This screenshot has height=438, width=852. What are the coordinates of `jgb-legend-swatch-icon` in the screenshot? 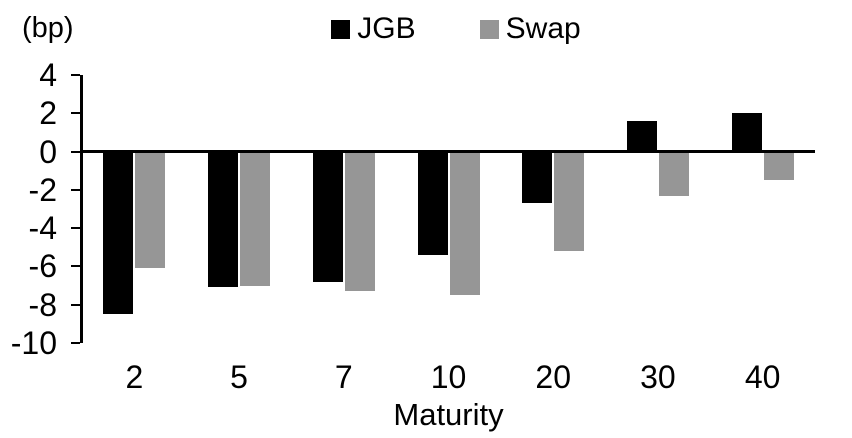 It's located at (341, 29).